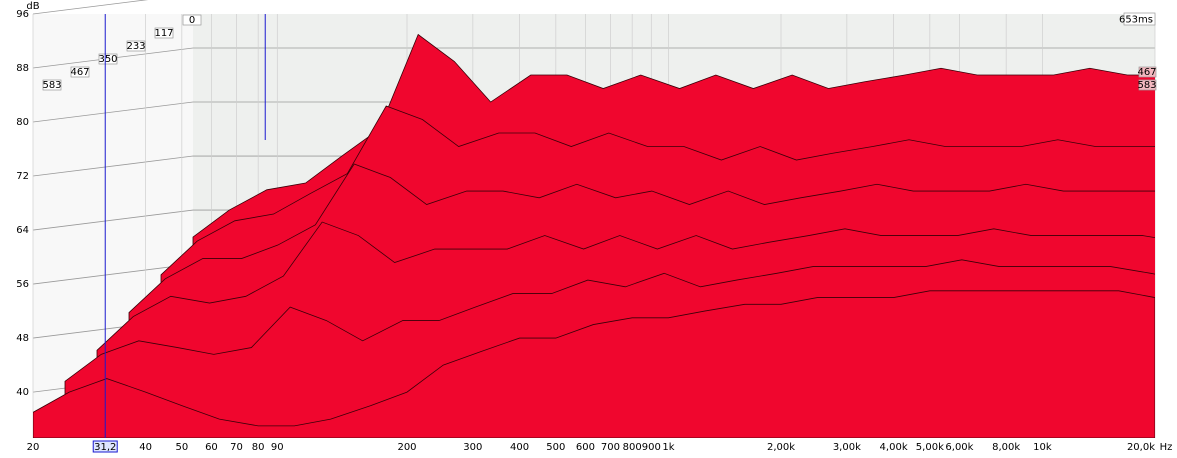  I want to click on x-tick-label: 6,00k, so click(959, 447).